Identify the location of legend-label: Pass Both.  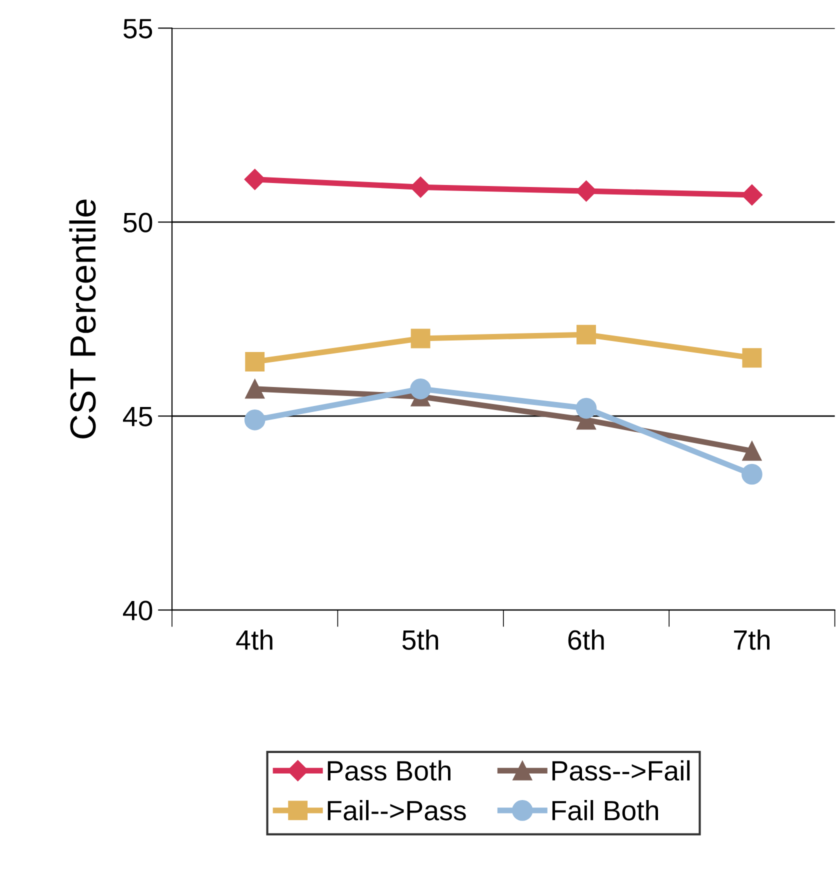
(389, 770).